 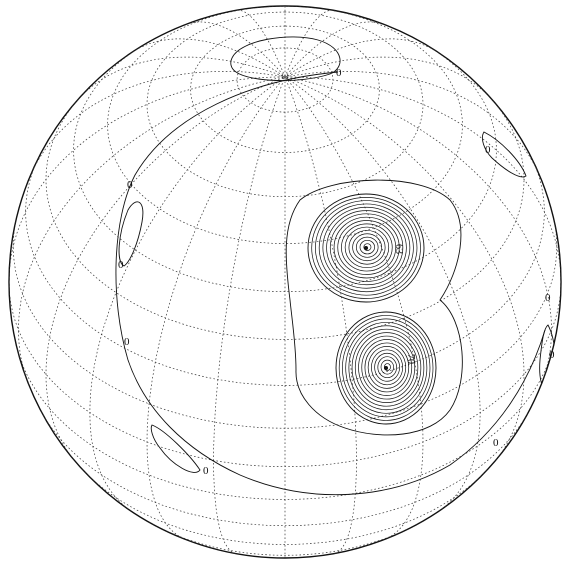 What do you see at coordinates (206, 471) in the screenshot?
I see `label-zero-bottom-left: 0` at bounding box center [206, 471].